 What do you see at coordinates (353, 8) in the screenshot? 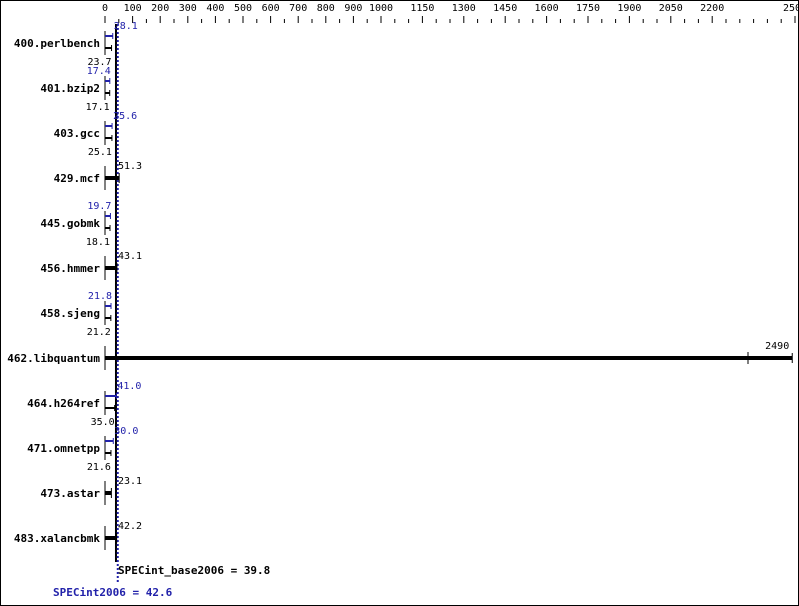
I see `x-tick-label: 900` at bounding box center [353, 8].